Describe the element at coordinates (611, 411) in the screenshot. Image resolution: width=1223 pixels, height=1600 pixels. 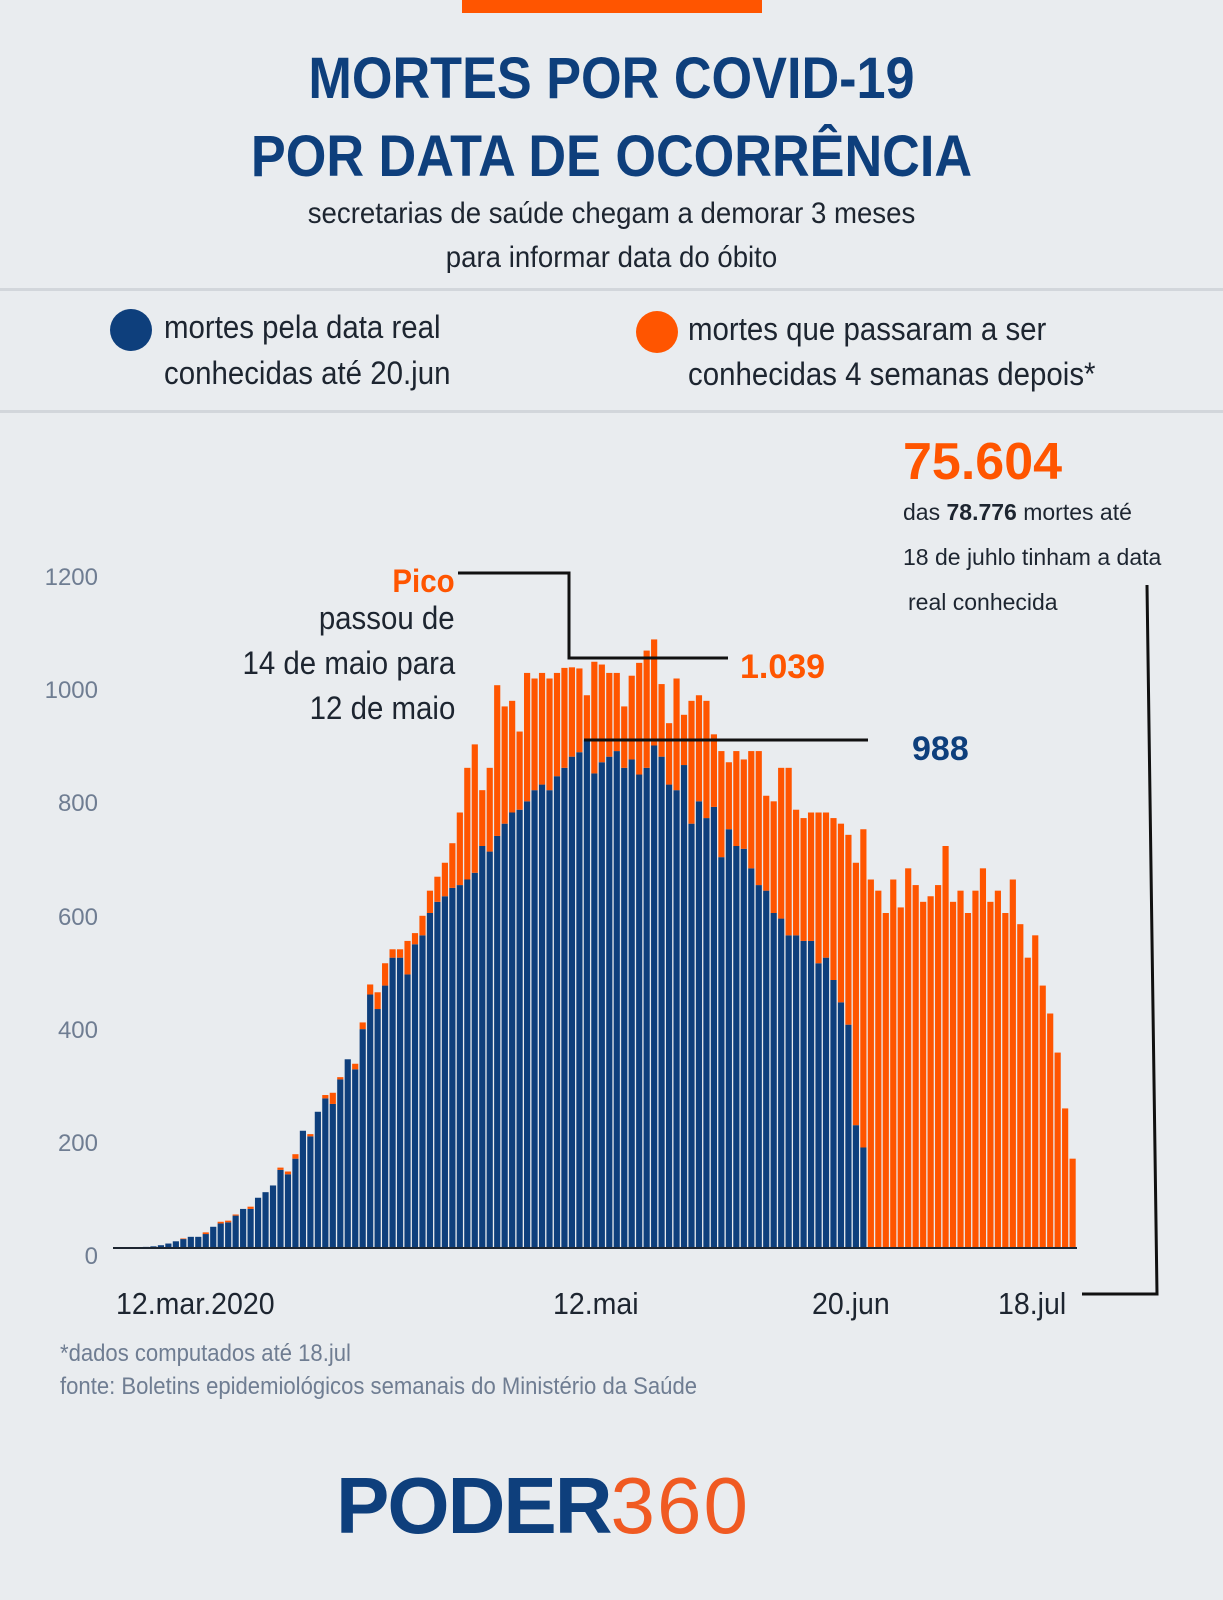
I see `divider-bottom` at that location.